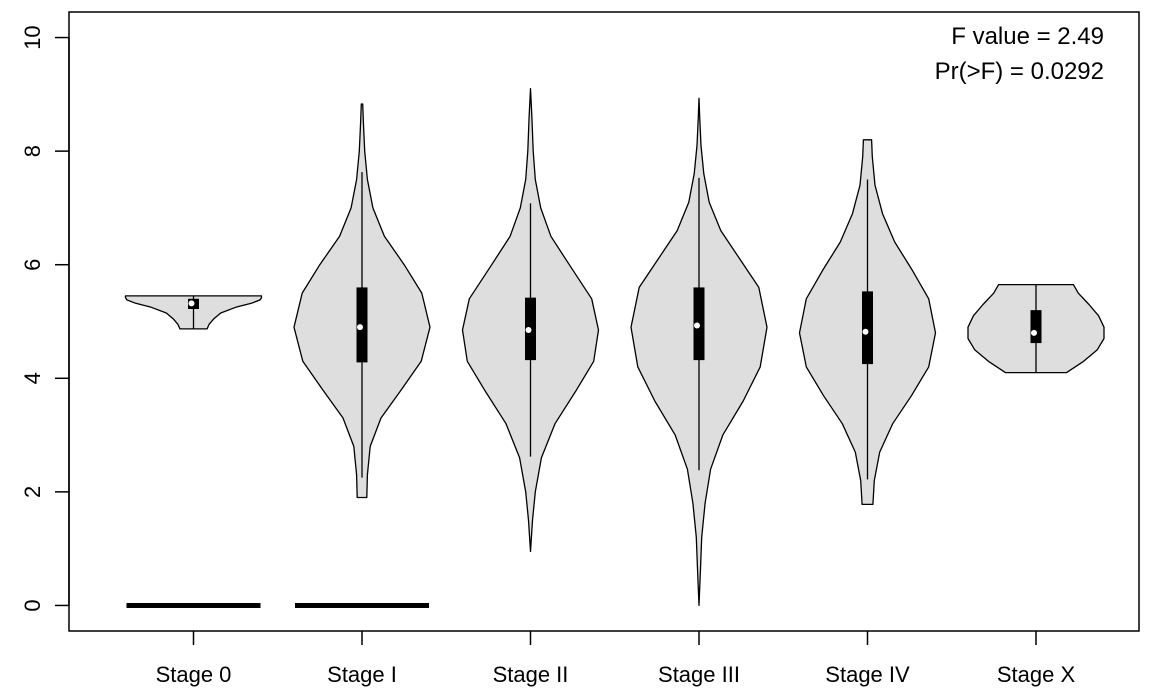 The image size is (1151, 694). What do you see at coordinates (32, 605) in the screenshot?
I see `y-tick-label: 0` at bounding box center [32, 605].